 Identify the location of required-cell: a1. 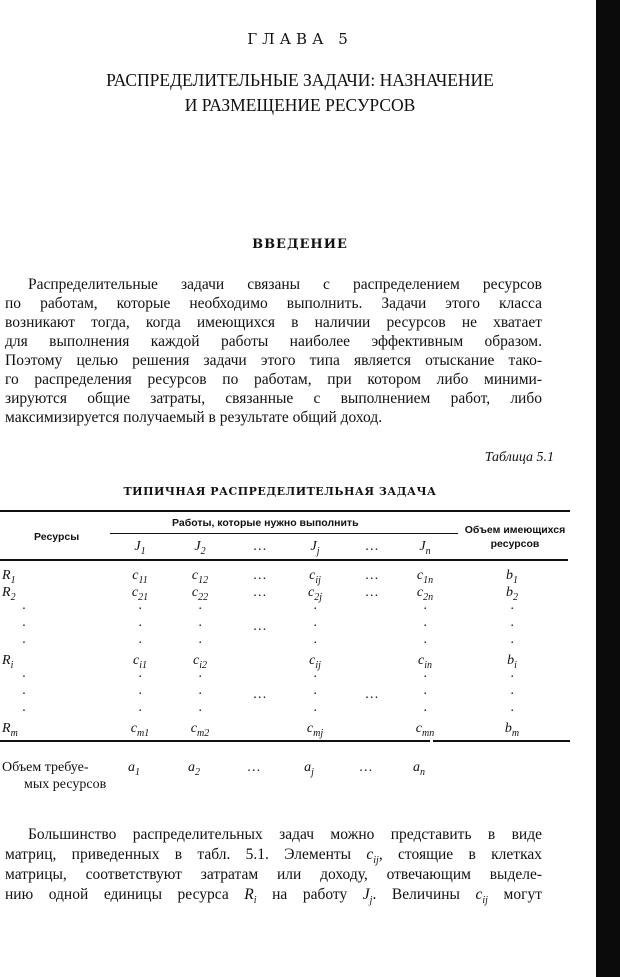
(134, 768).